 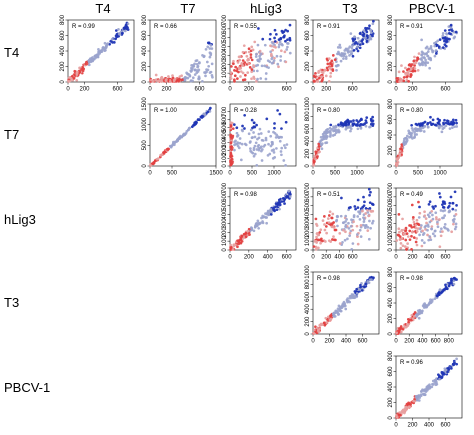 What do you see at coordinates (183, 135) in the screenshot?
I see `panel-frame` at bounding box center [183, 135].